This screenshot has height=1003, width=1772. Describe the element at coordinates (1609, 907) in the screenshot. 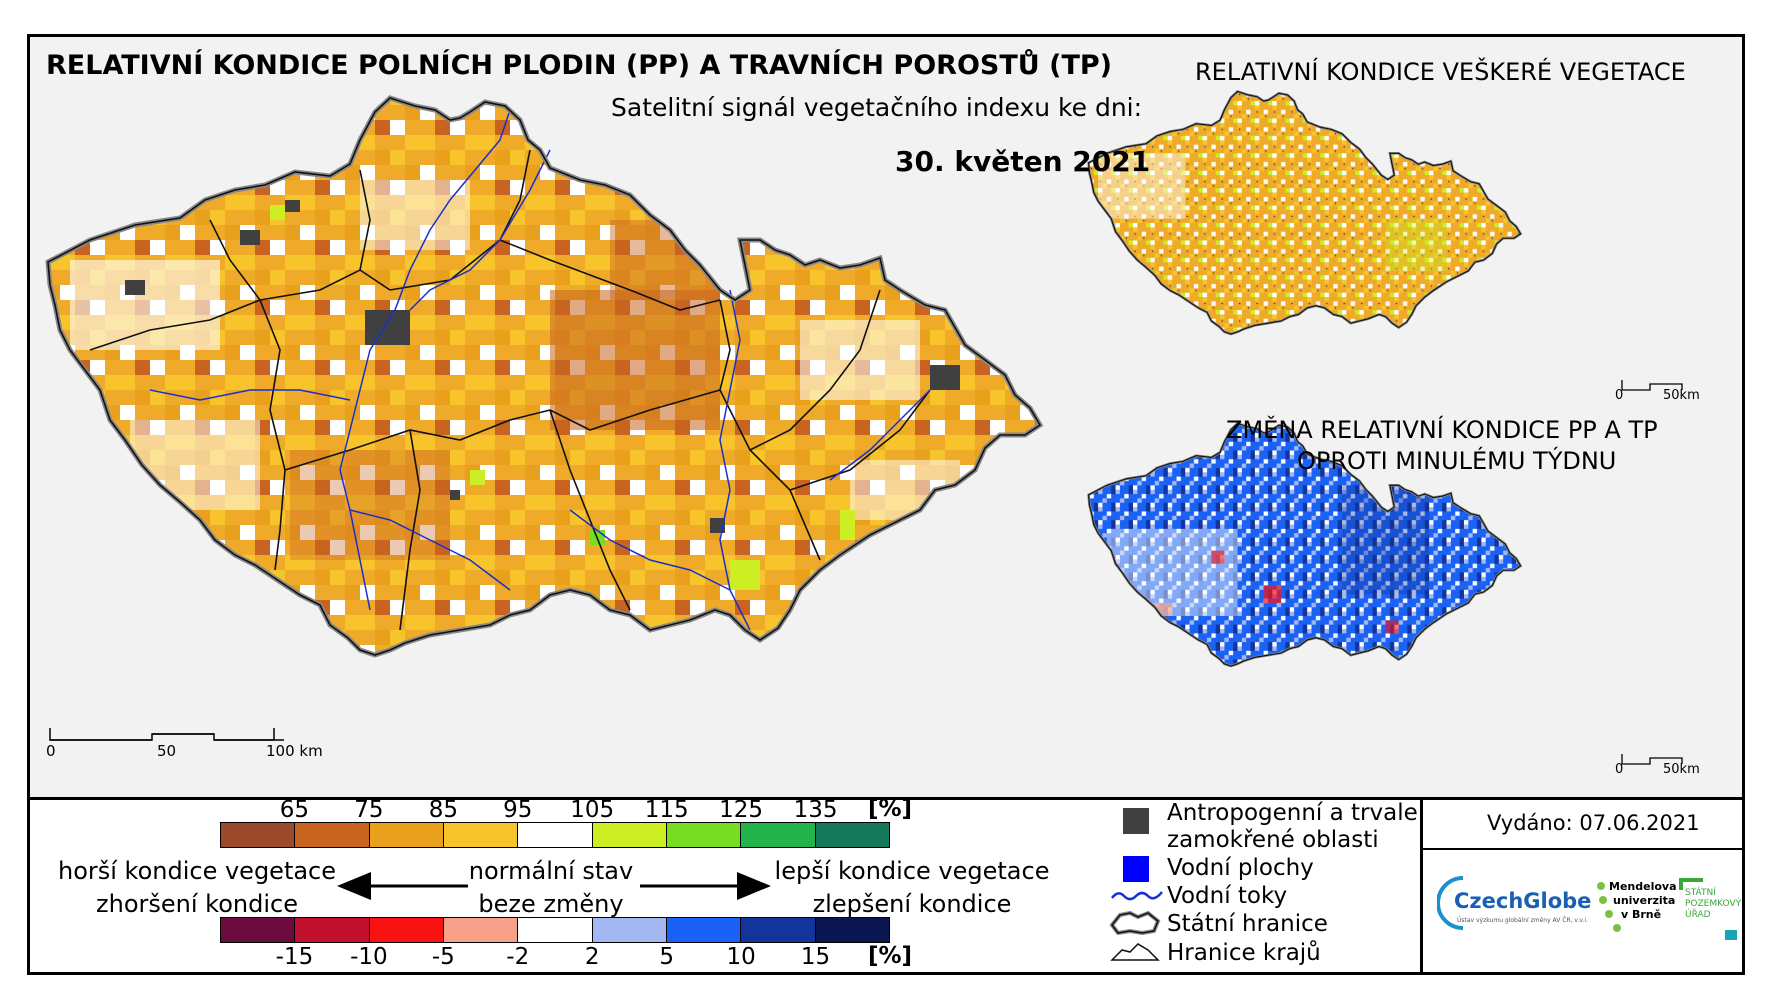

I see `mendel-dots-icon` at that location.